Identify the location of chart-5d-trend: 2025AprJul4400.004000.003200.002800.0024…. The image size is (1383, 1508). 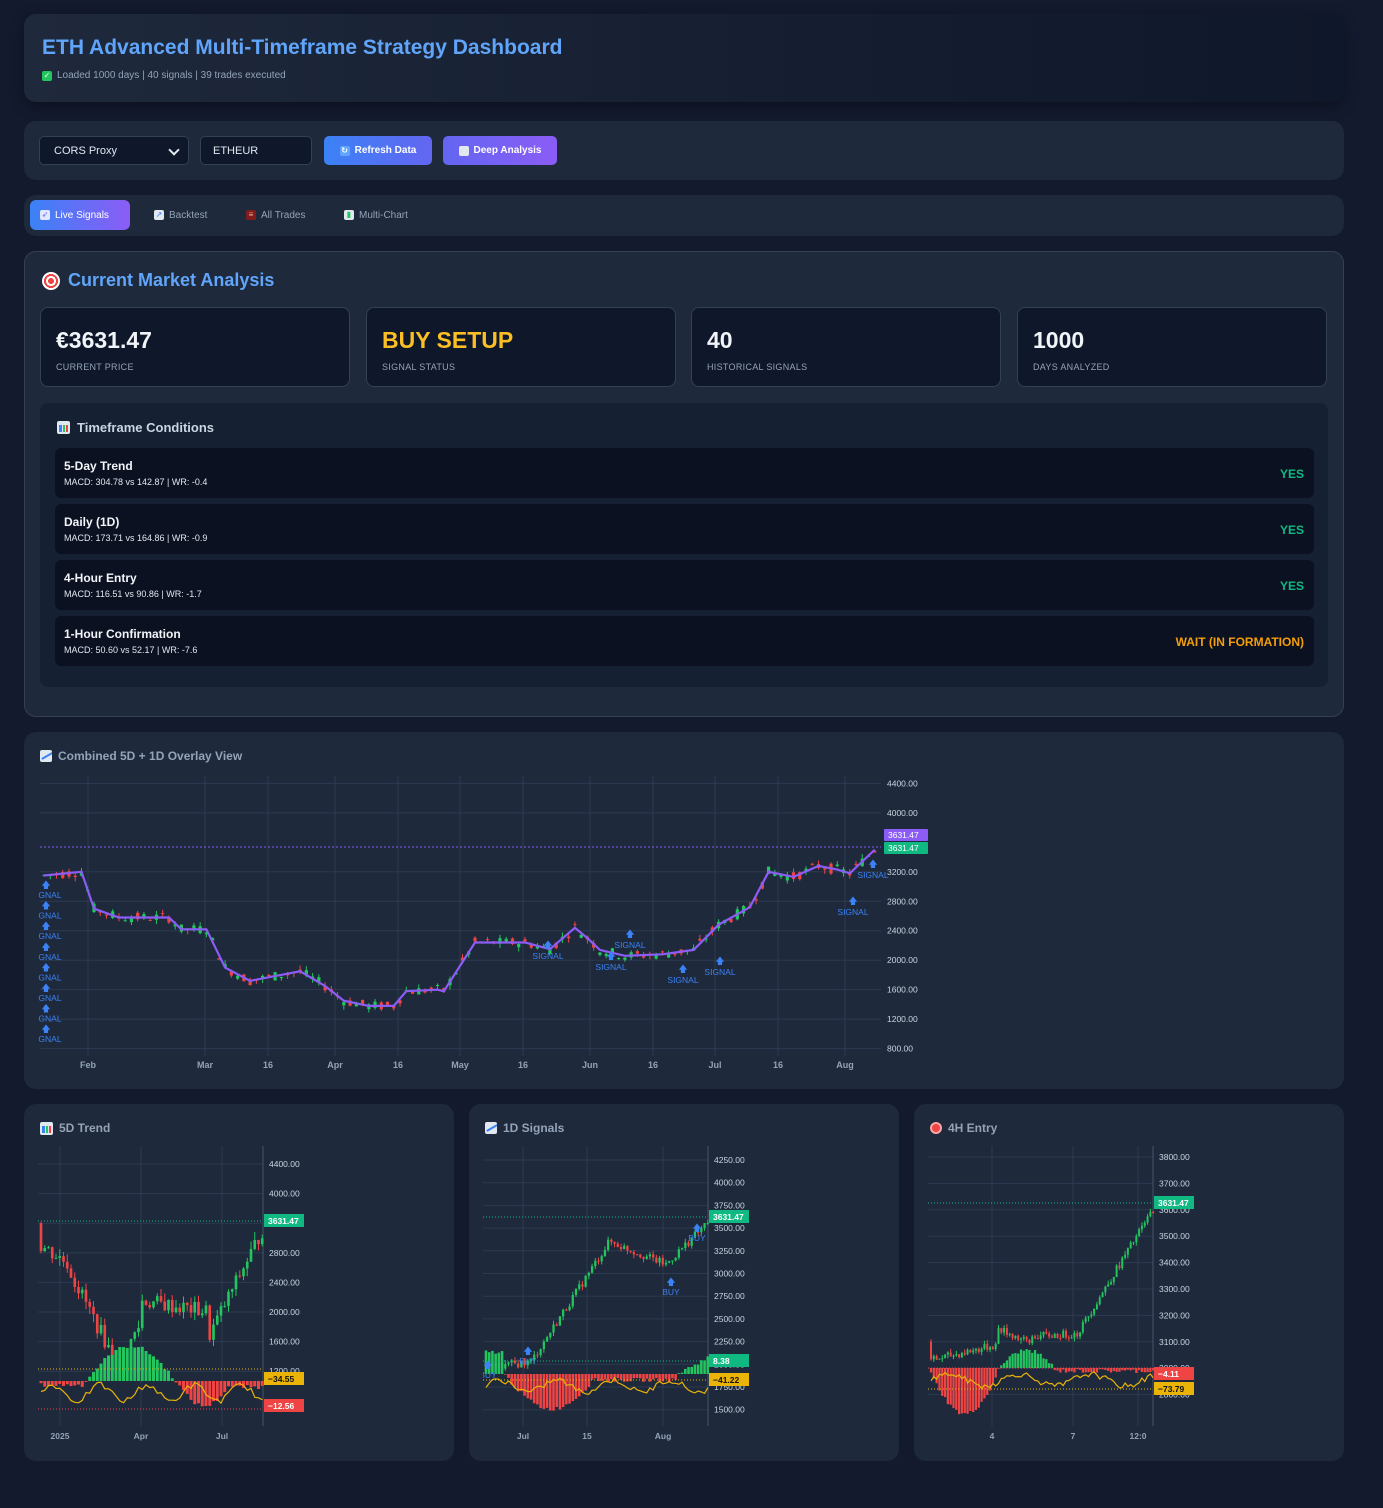
(188, 1298).